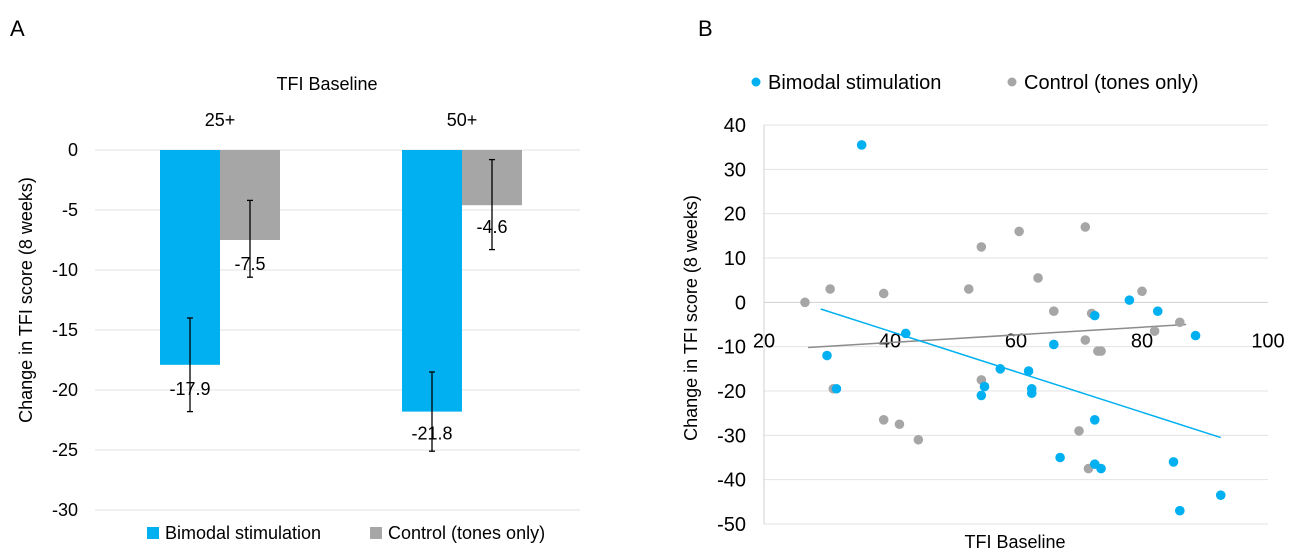 This screenshot has width=1298, height=550. Describe the element at coordinates (731, 436) in the screenshot. I see `panel-b-y-tick-label: -30` at that location.